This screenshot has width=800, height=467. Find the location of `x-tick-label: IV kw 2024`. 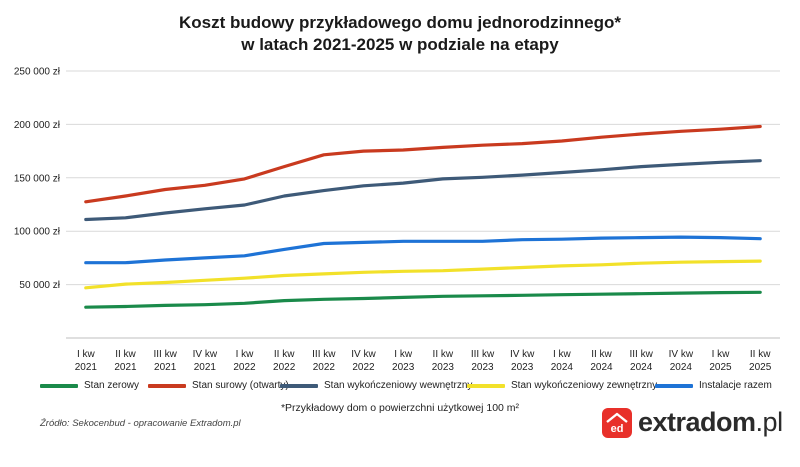

x-tick-label: IV kw 2024 is located at coordinates (681, 361).